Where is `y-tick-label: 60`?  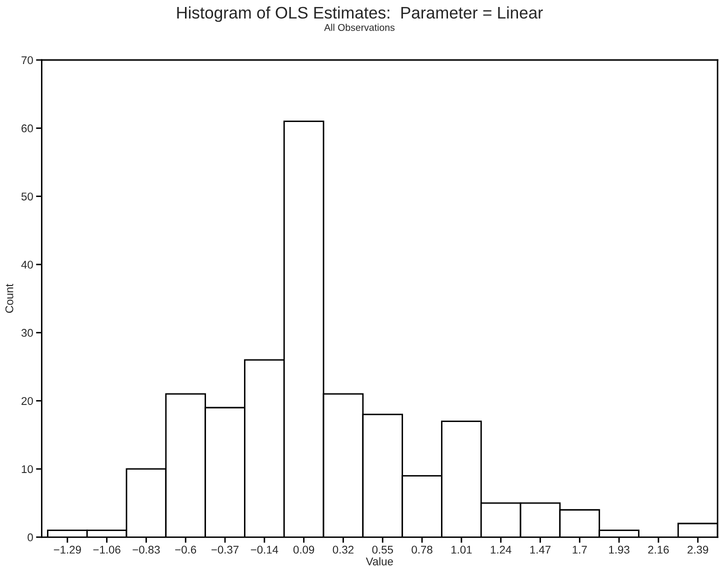 y-tick-label: 60 is located at coordinates (27, 128).